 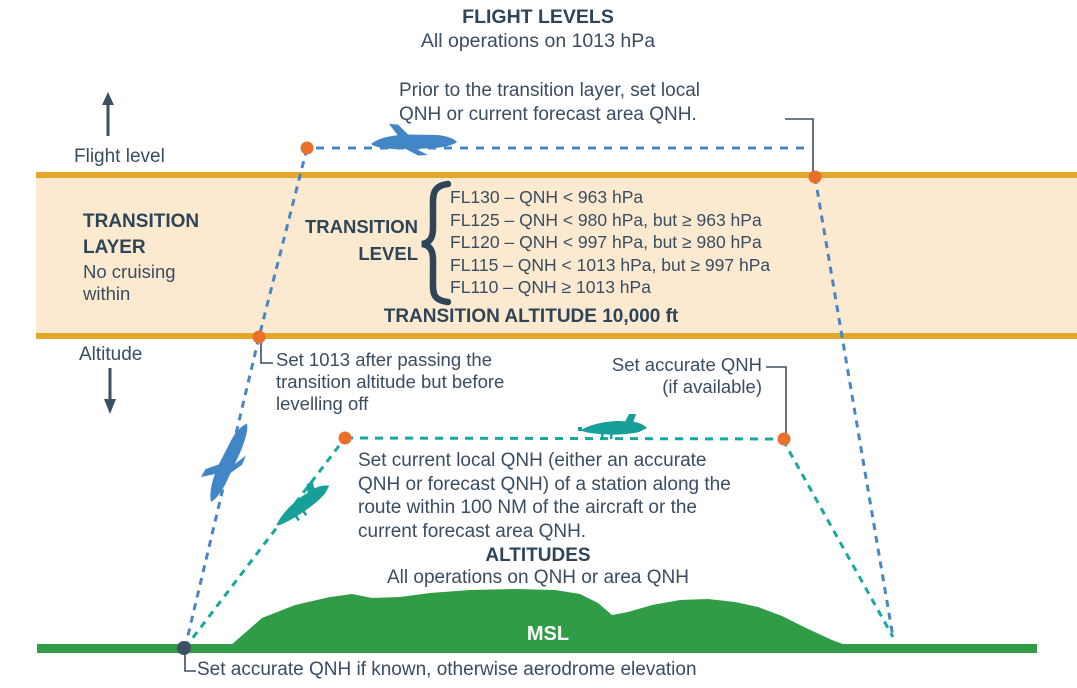 I want to click on fl-rule-120: FL120 – QNH < 997 hPa, but ≥ 980 hPa, so click(x=606, y=242).